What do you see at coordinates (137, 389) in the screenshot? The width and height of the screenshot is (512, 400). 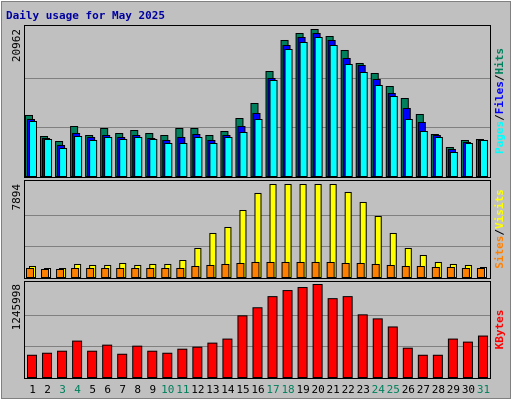 I see `x-tick-label: 8` at bounding box center [137, 389].